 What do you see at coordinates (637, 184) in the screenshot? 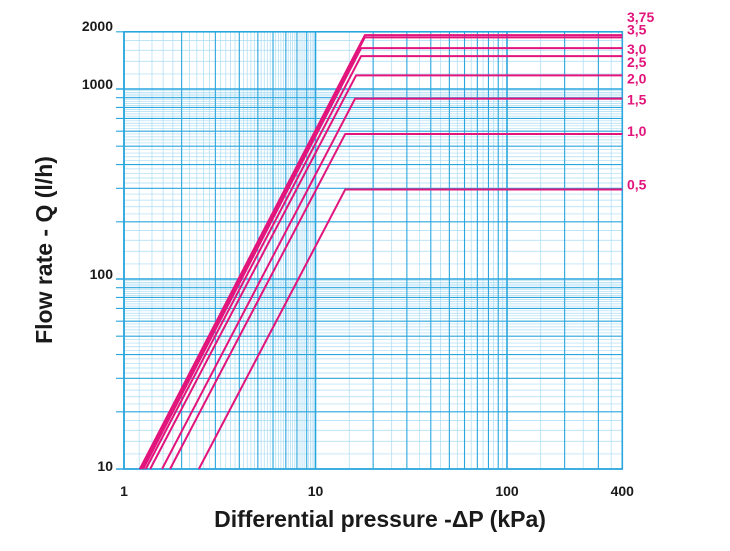
I see `curve-label: 0,5` at bounding box center [637, 184].